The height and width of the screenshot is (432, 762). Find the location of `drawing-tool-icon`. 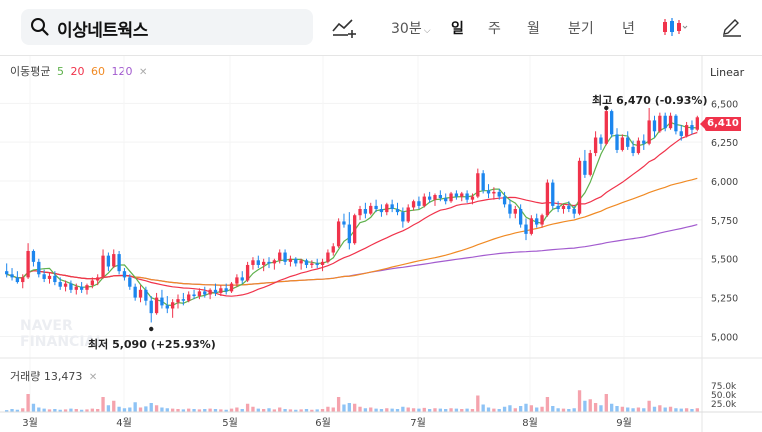

drawing-tool-icon is located at coordinates (344, 27).